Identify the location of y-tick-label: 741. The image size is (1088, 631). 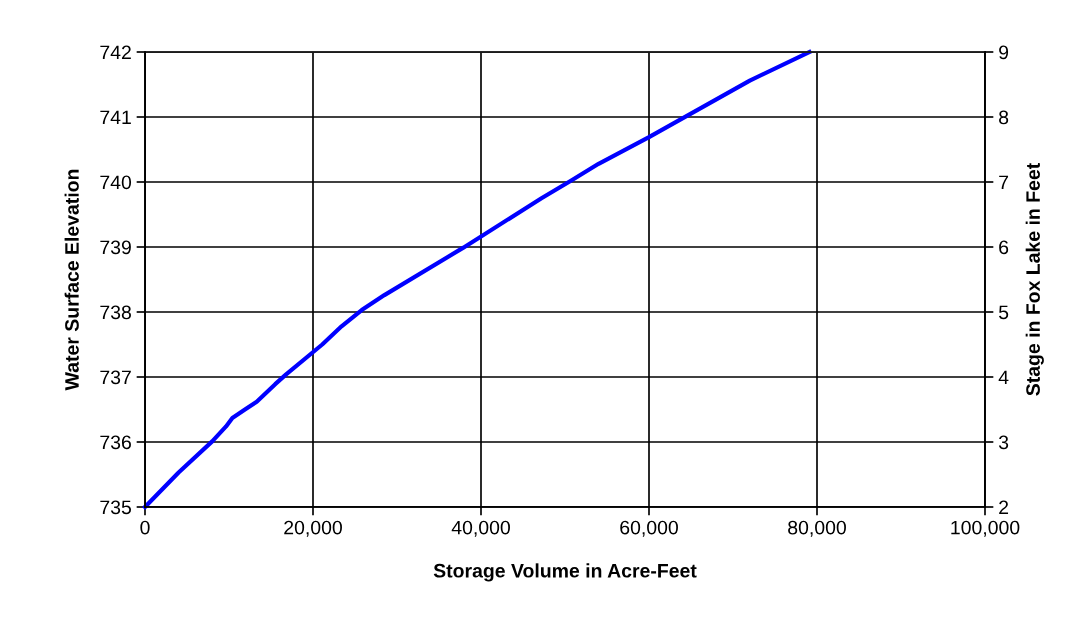
(115, 117).